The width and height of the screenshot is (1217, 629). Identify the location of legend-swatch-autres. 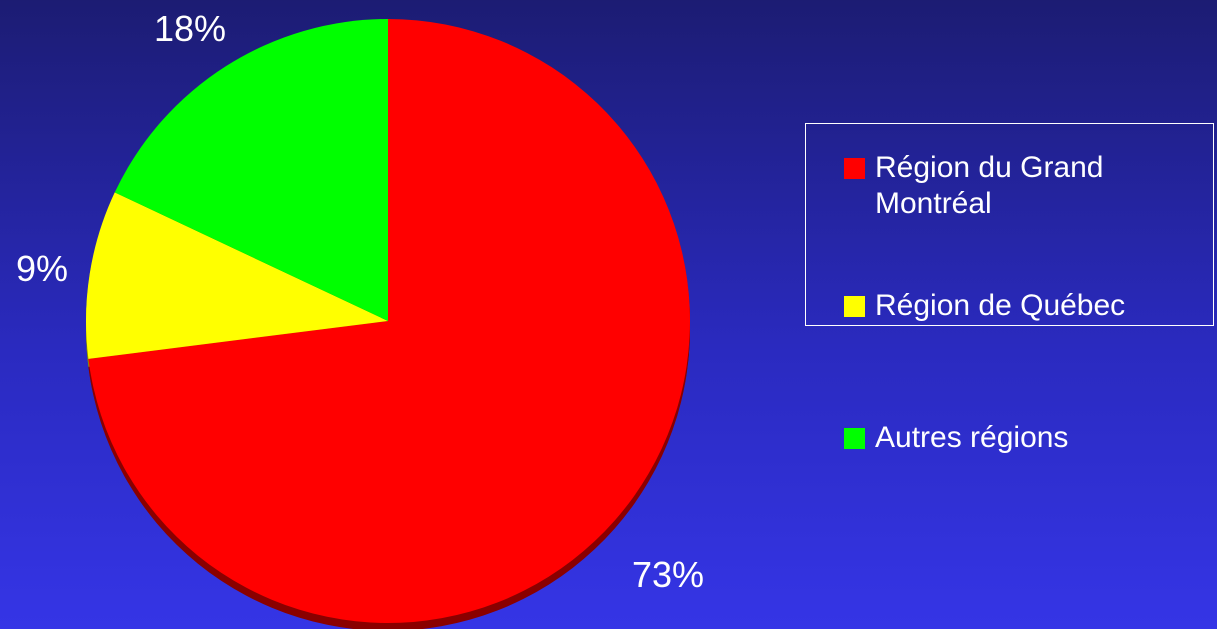
(854, 438).